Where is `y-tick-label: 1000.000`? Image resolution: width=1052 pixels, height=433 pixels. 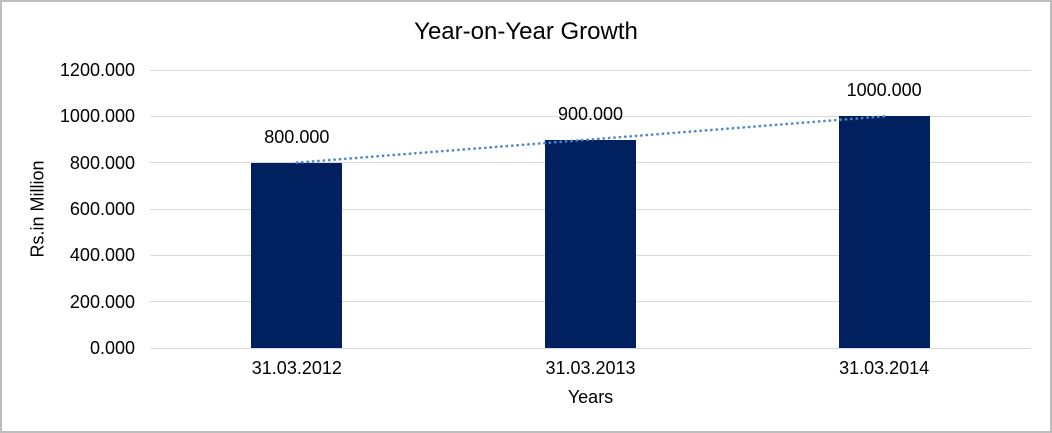 y-tick-label: 1000.000 is located at coordinates (97, 116).